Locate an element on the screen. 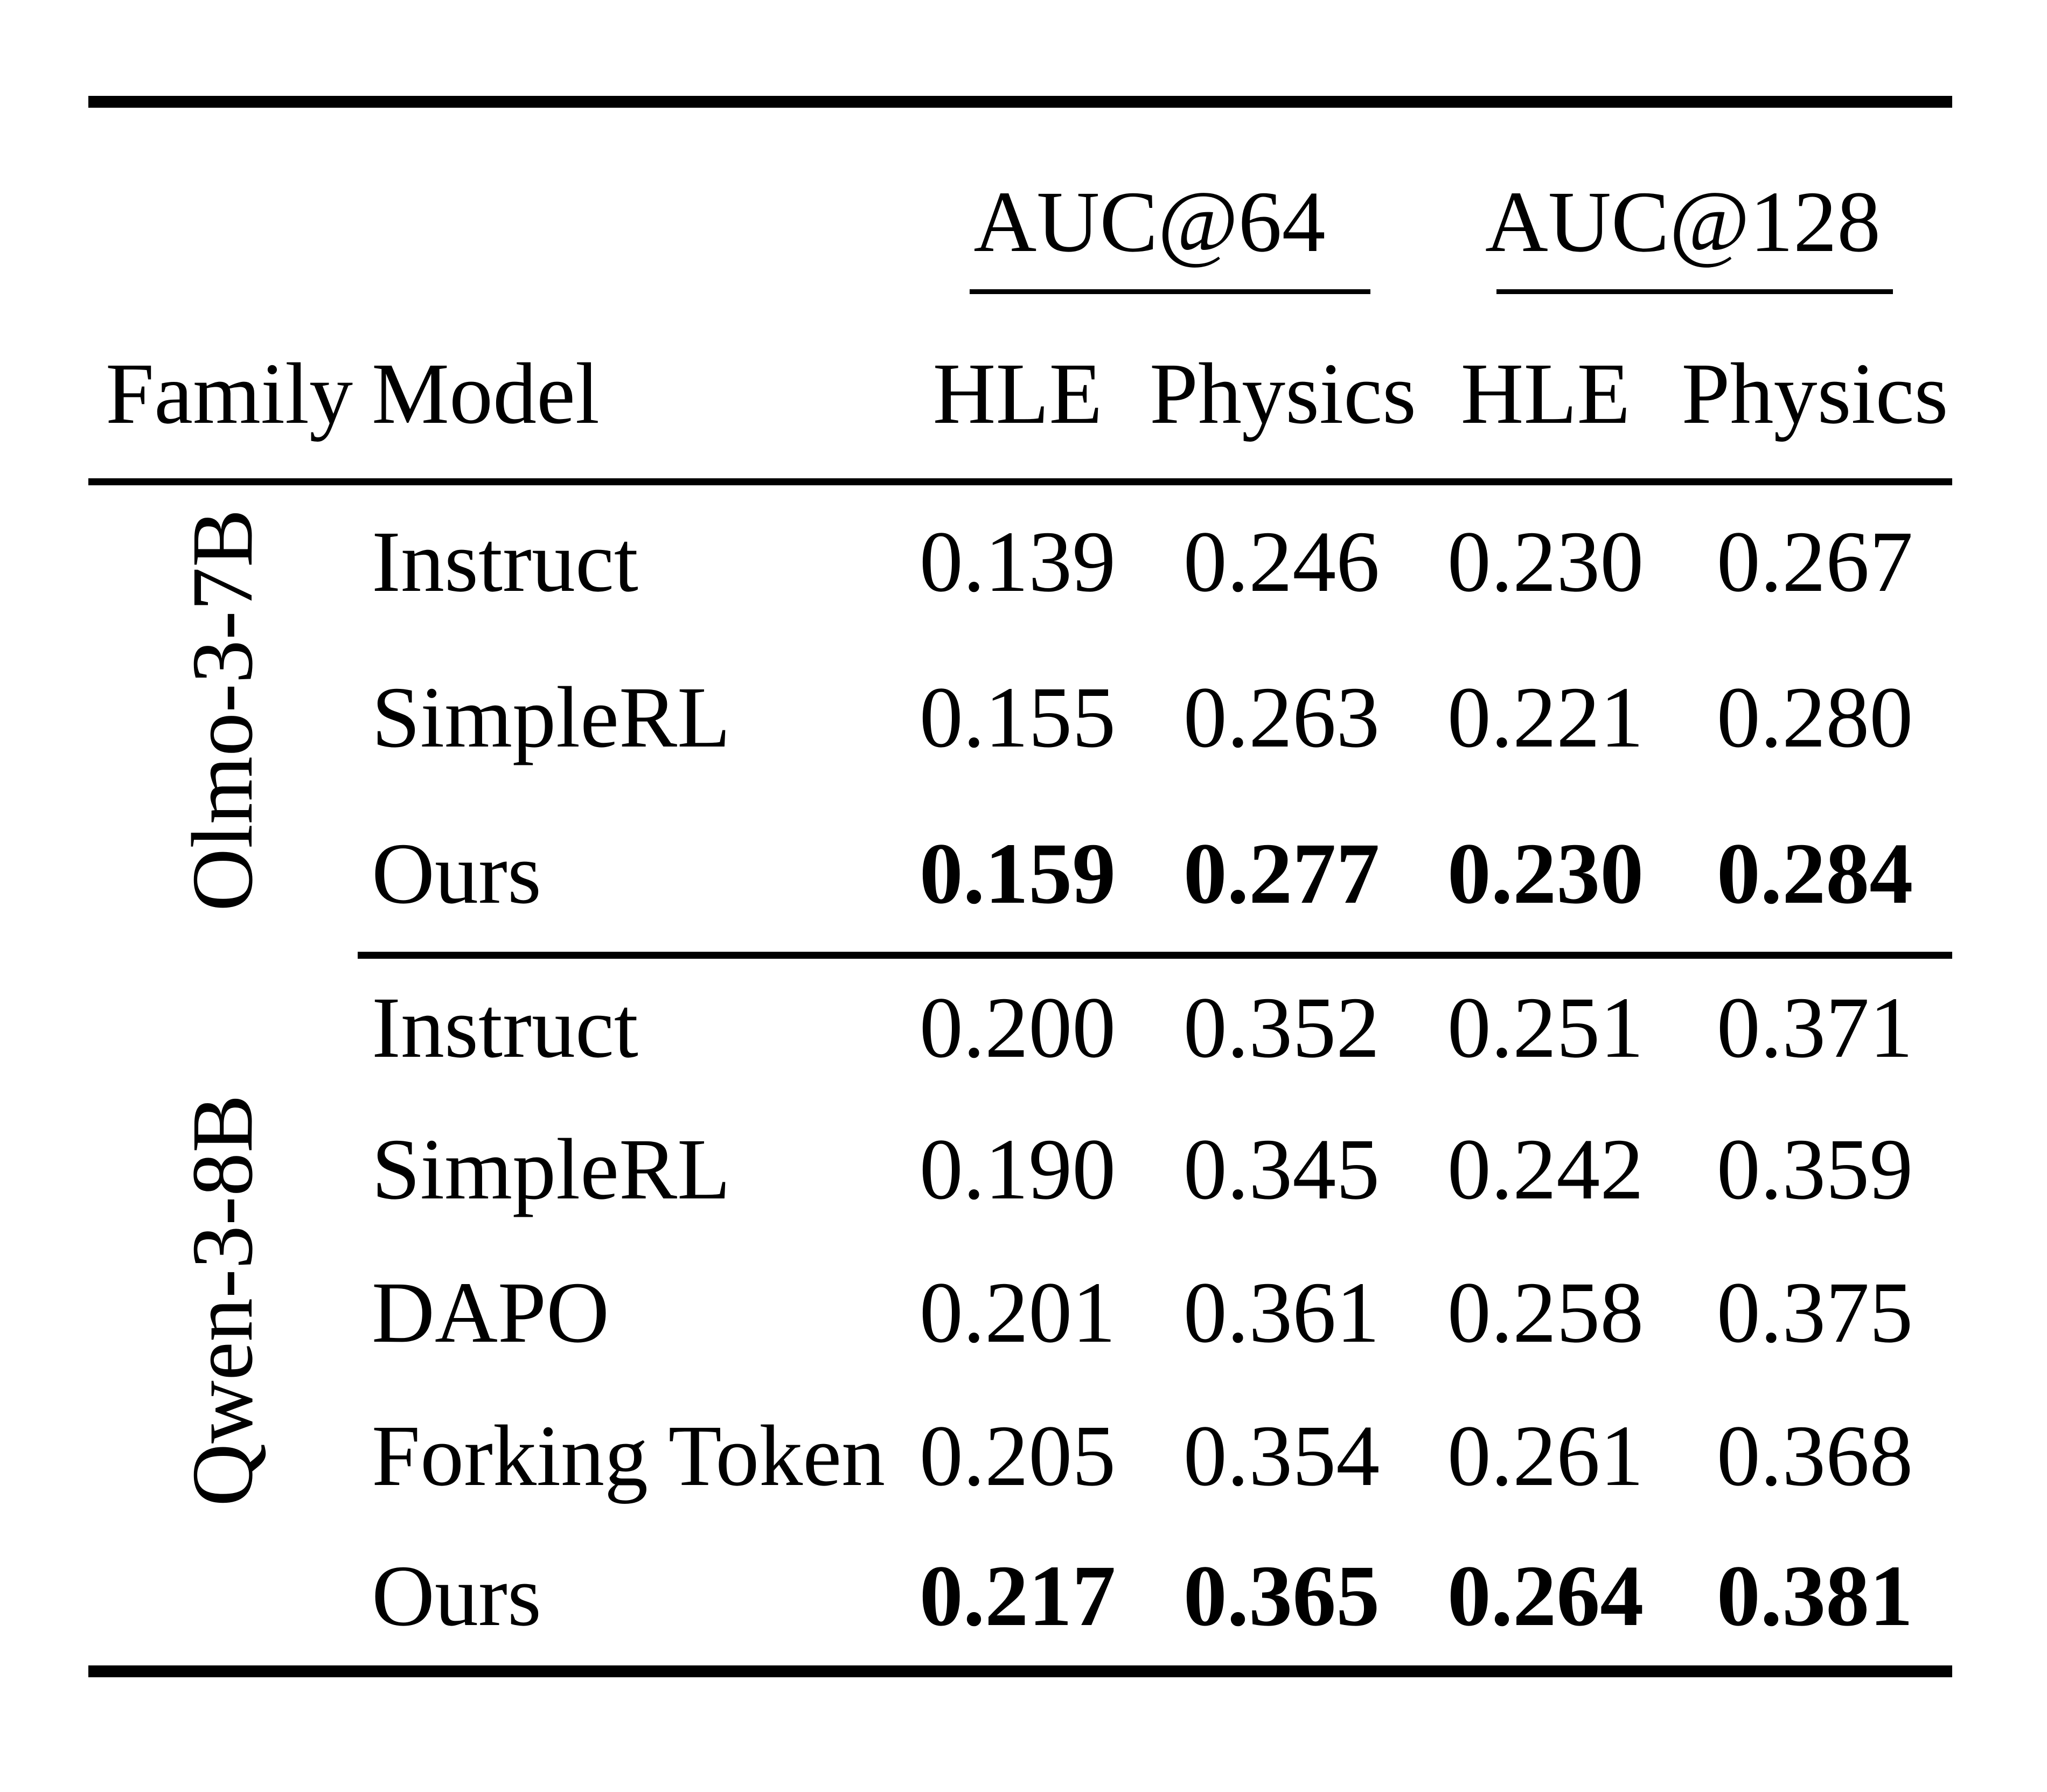  table-row: SimpleRL 0.190 0.345 0.242 0.359 is located at coordinates (1020, 1170).